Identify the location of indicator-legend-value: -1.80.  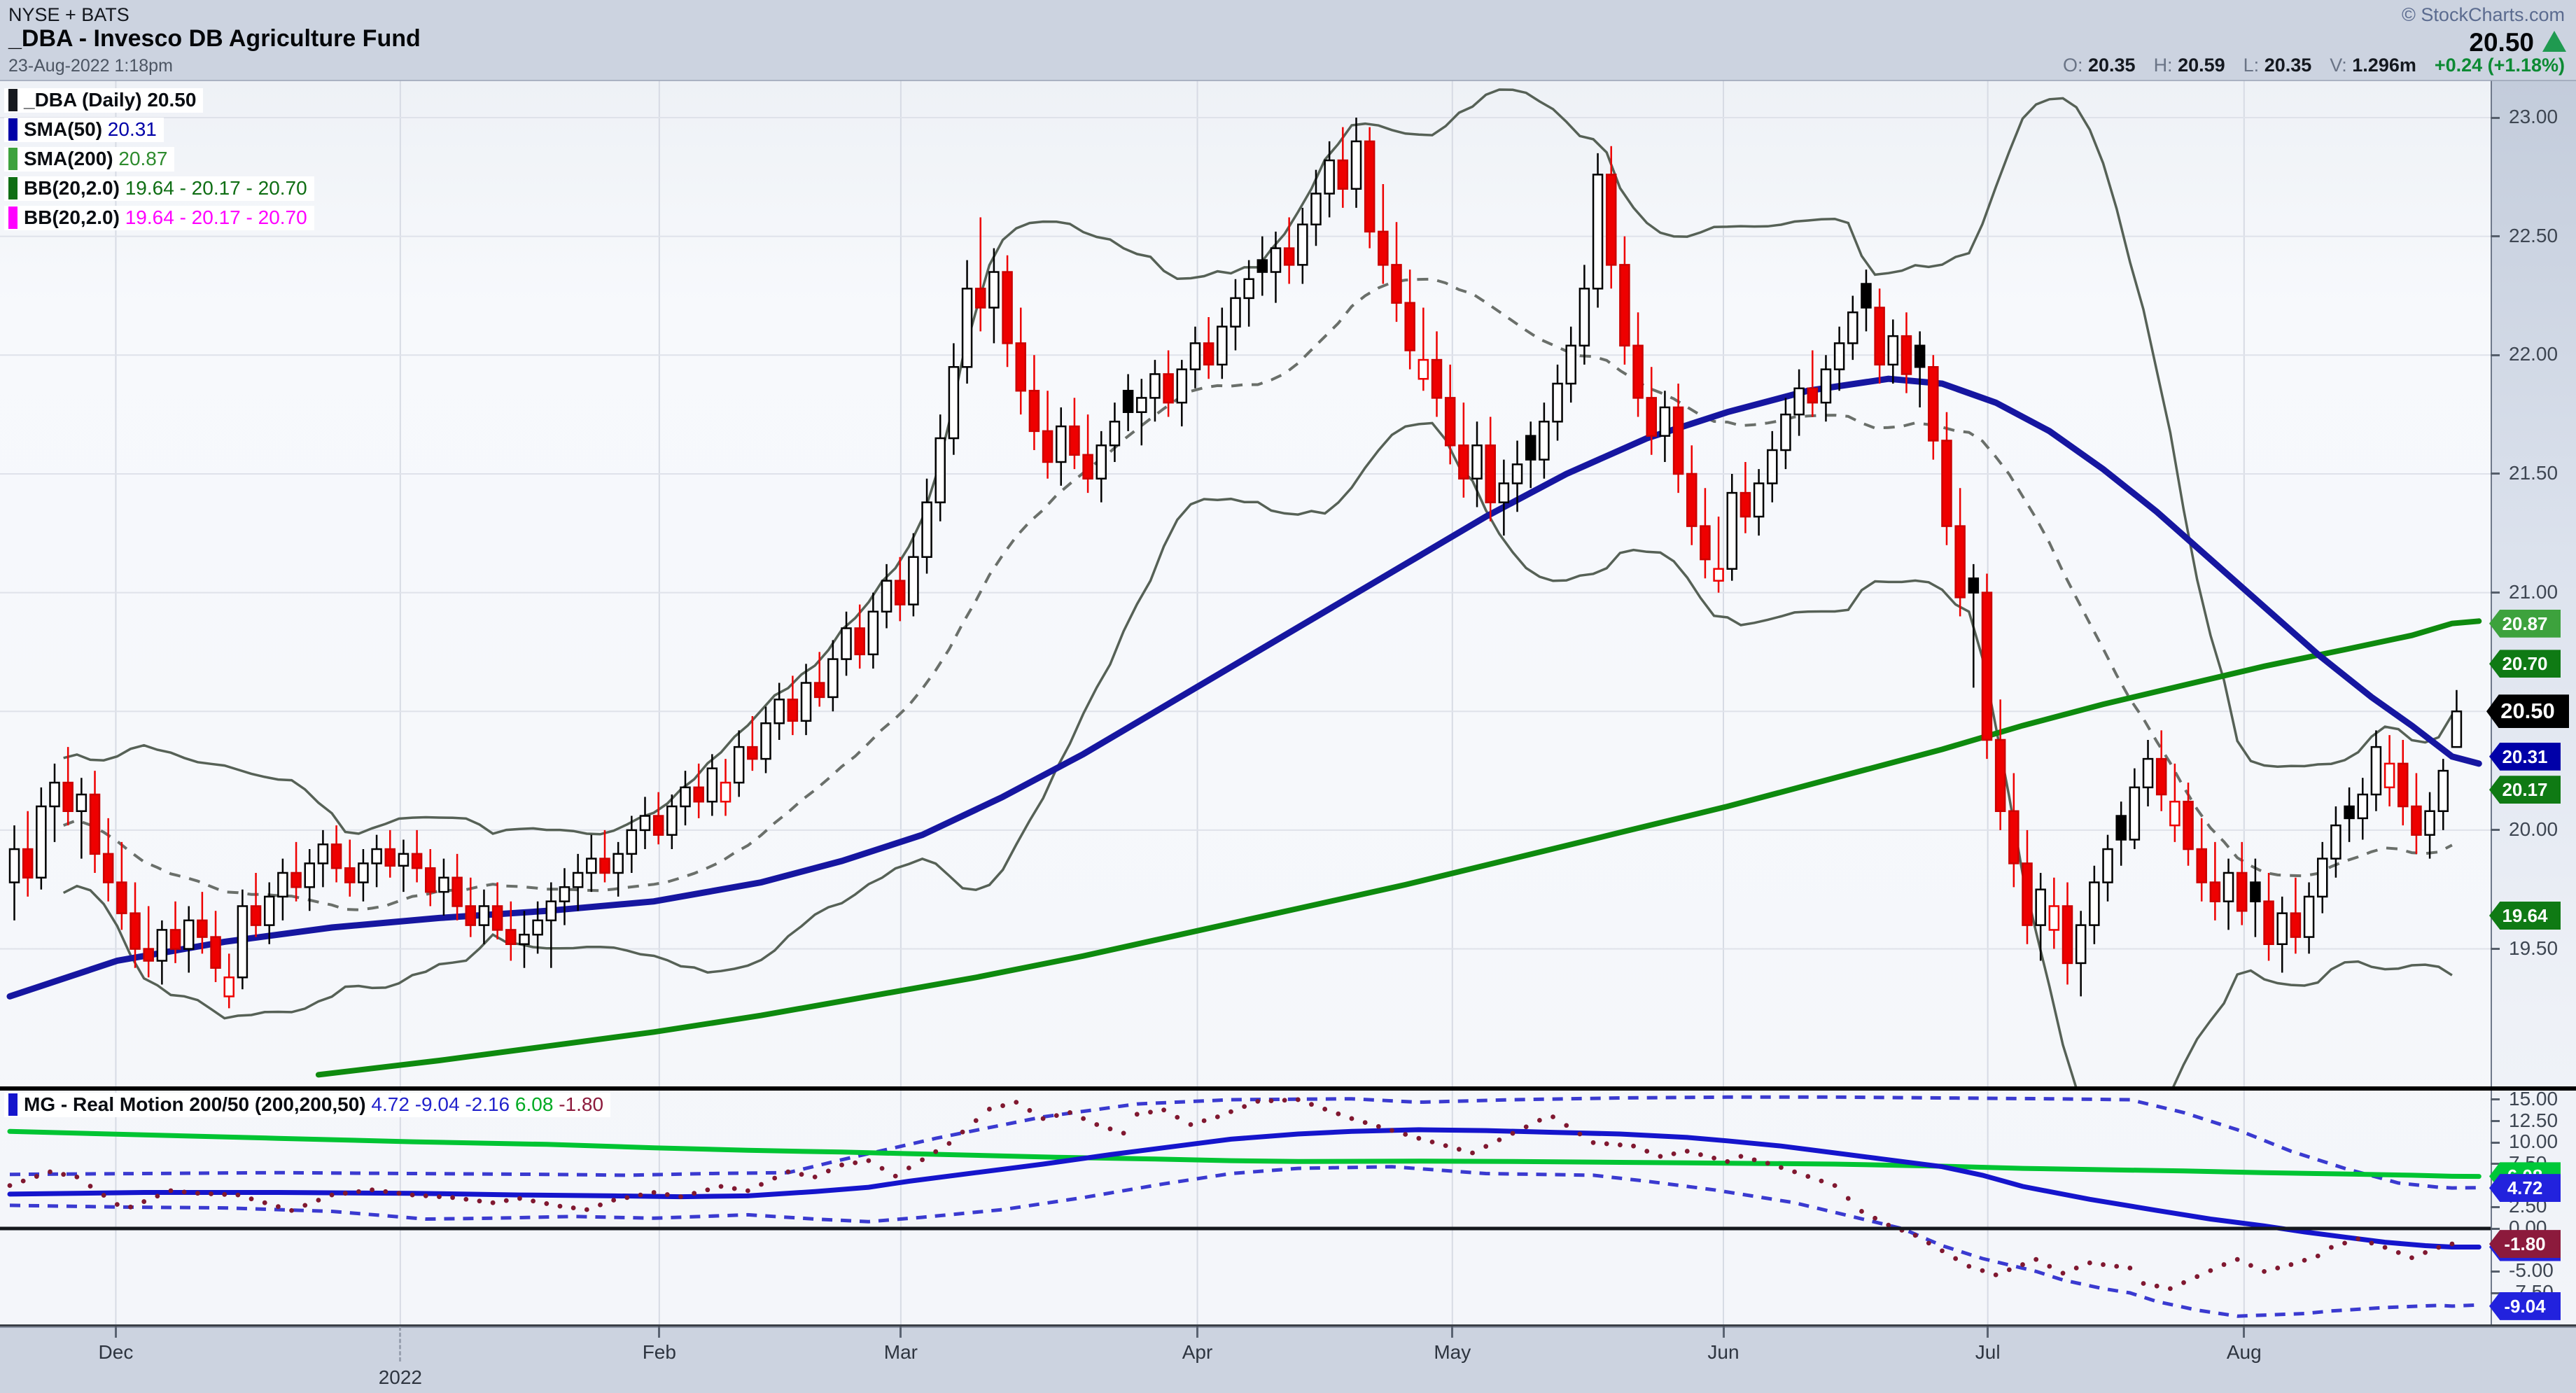
(581, 1104).